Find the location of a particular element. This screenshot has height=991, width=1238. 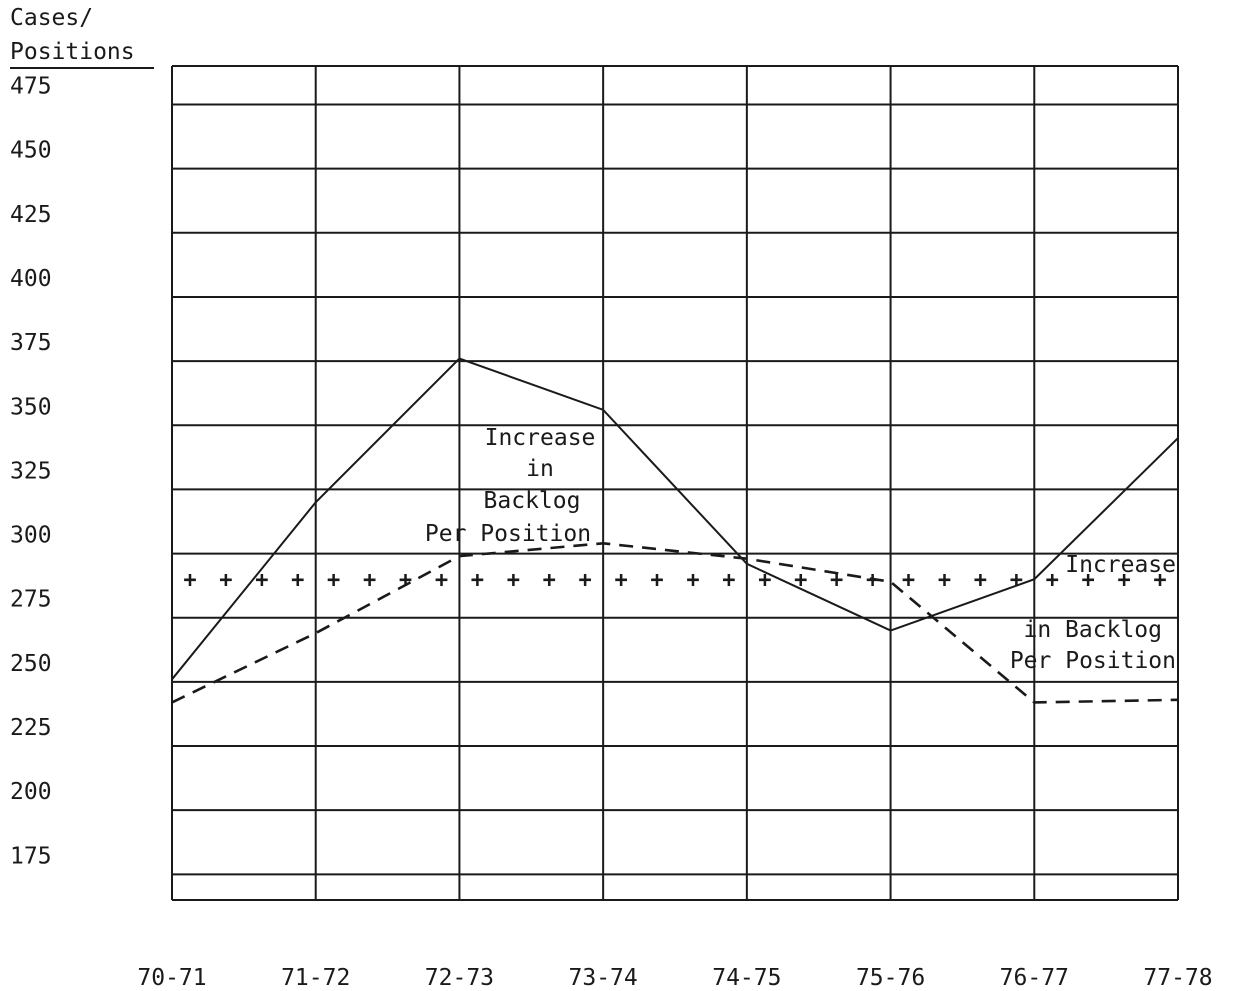

y-tick-label: 425 is located at coordinates (31, 215).